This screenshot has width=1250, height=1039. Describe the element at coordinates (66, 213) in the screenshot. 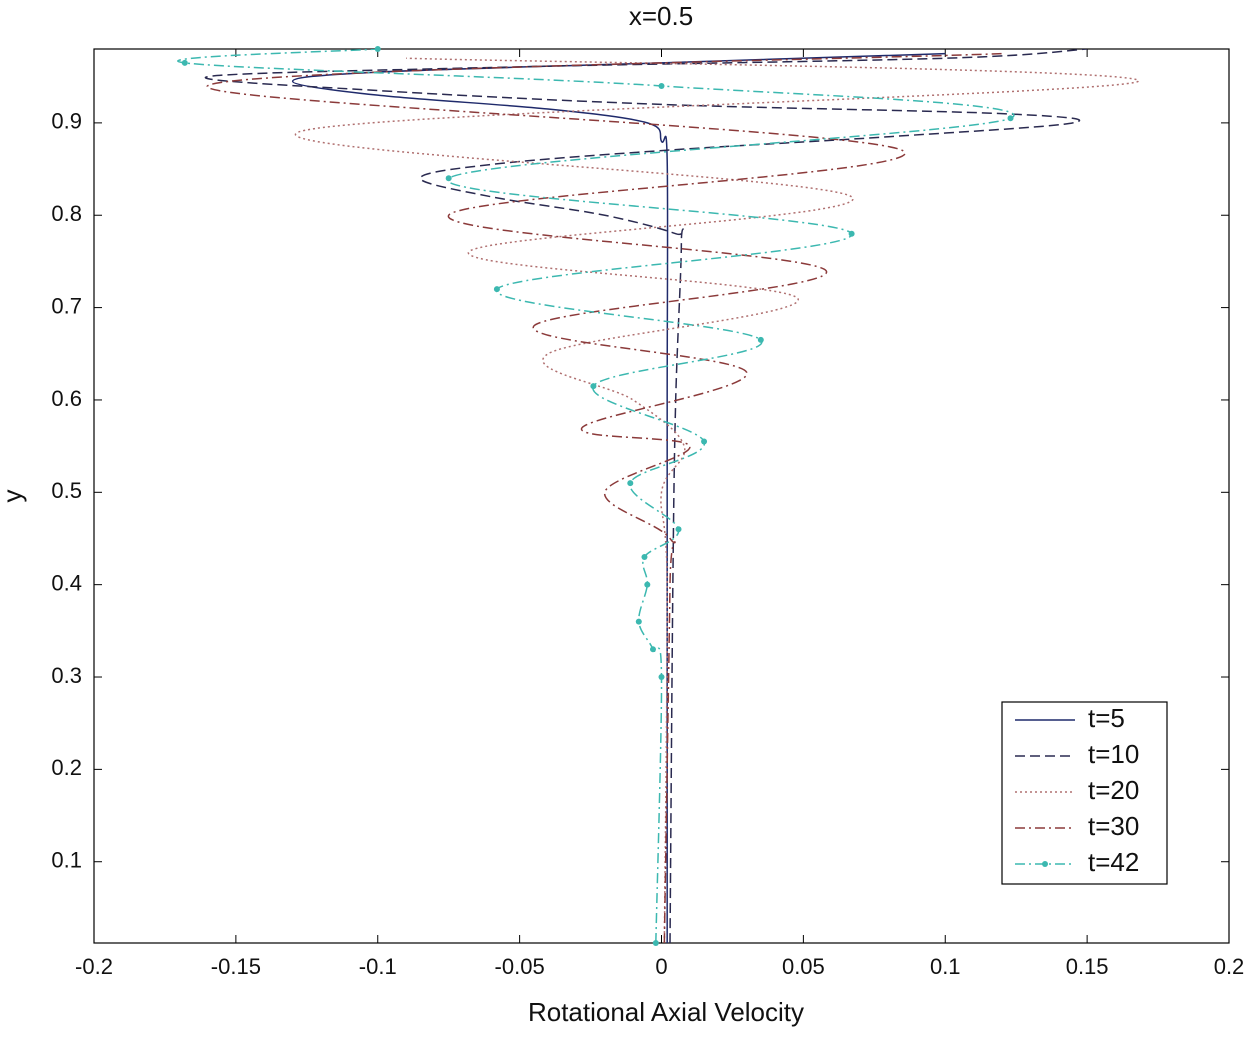

I see `y-tick-label: 0.8` at that location.